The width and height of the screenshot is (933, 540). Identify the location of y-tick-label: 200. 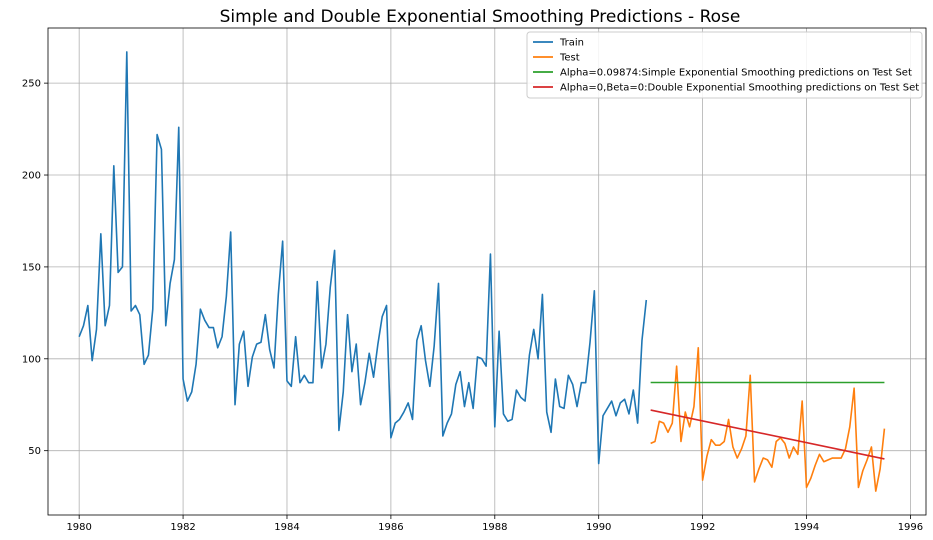
(31, 176).